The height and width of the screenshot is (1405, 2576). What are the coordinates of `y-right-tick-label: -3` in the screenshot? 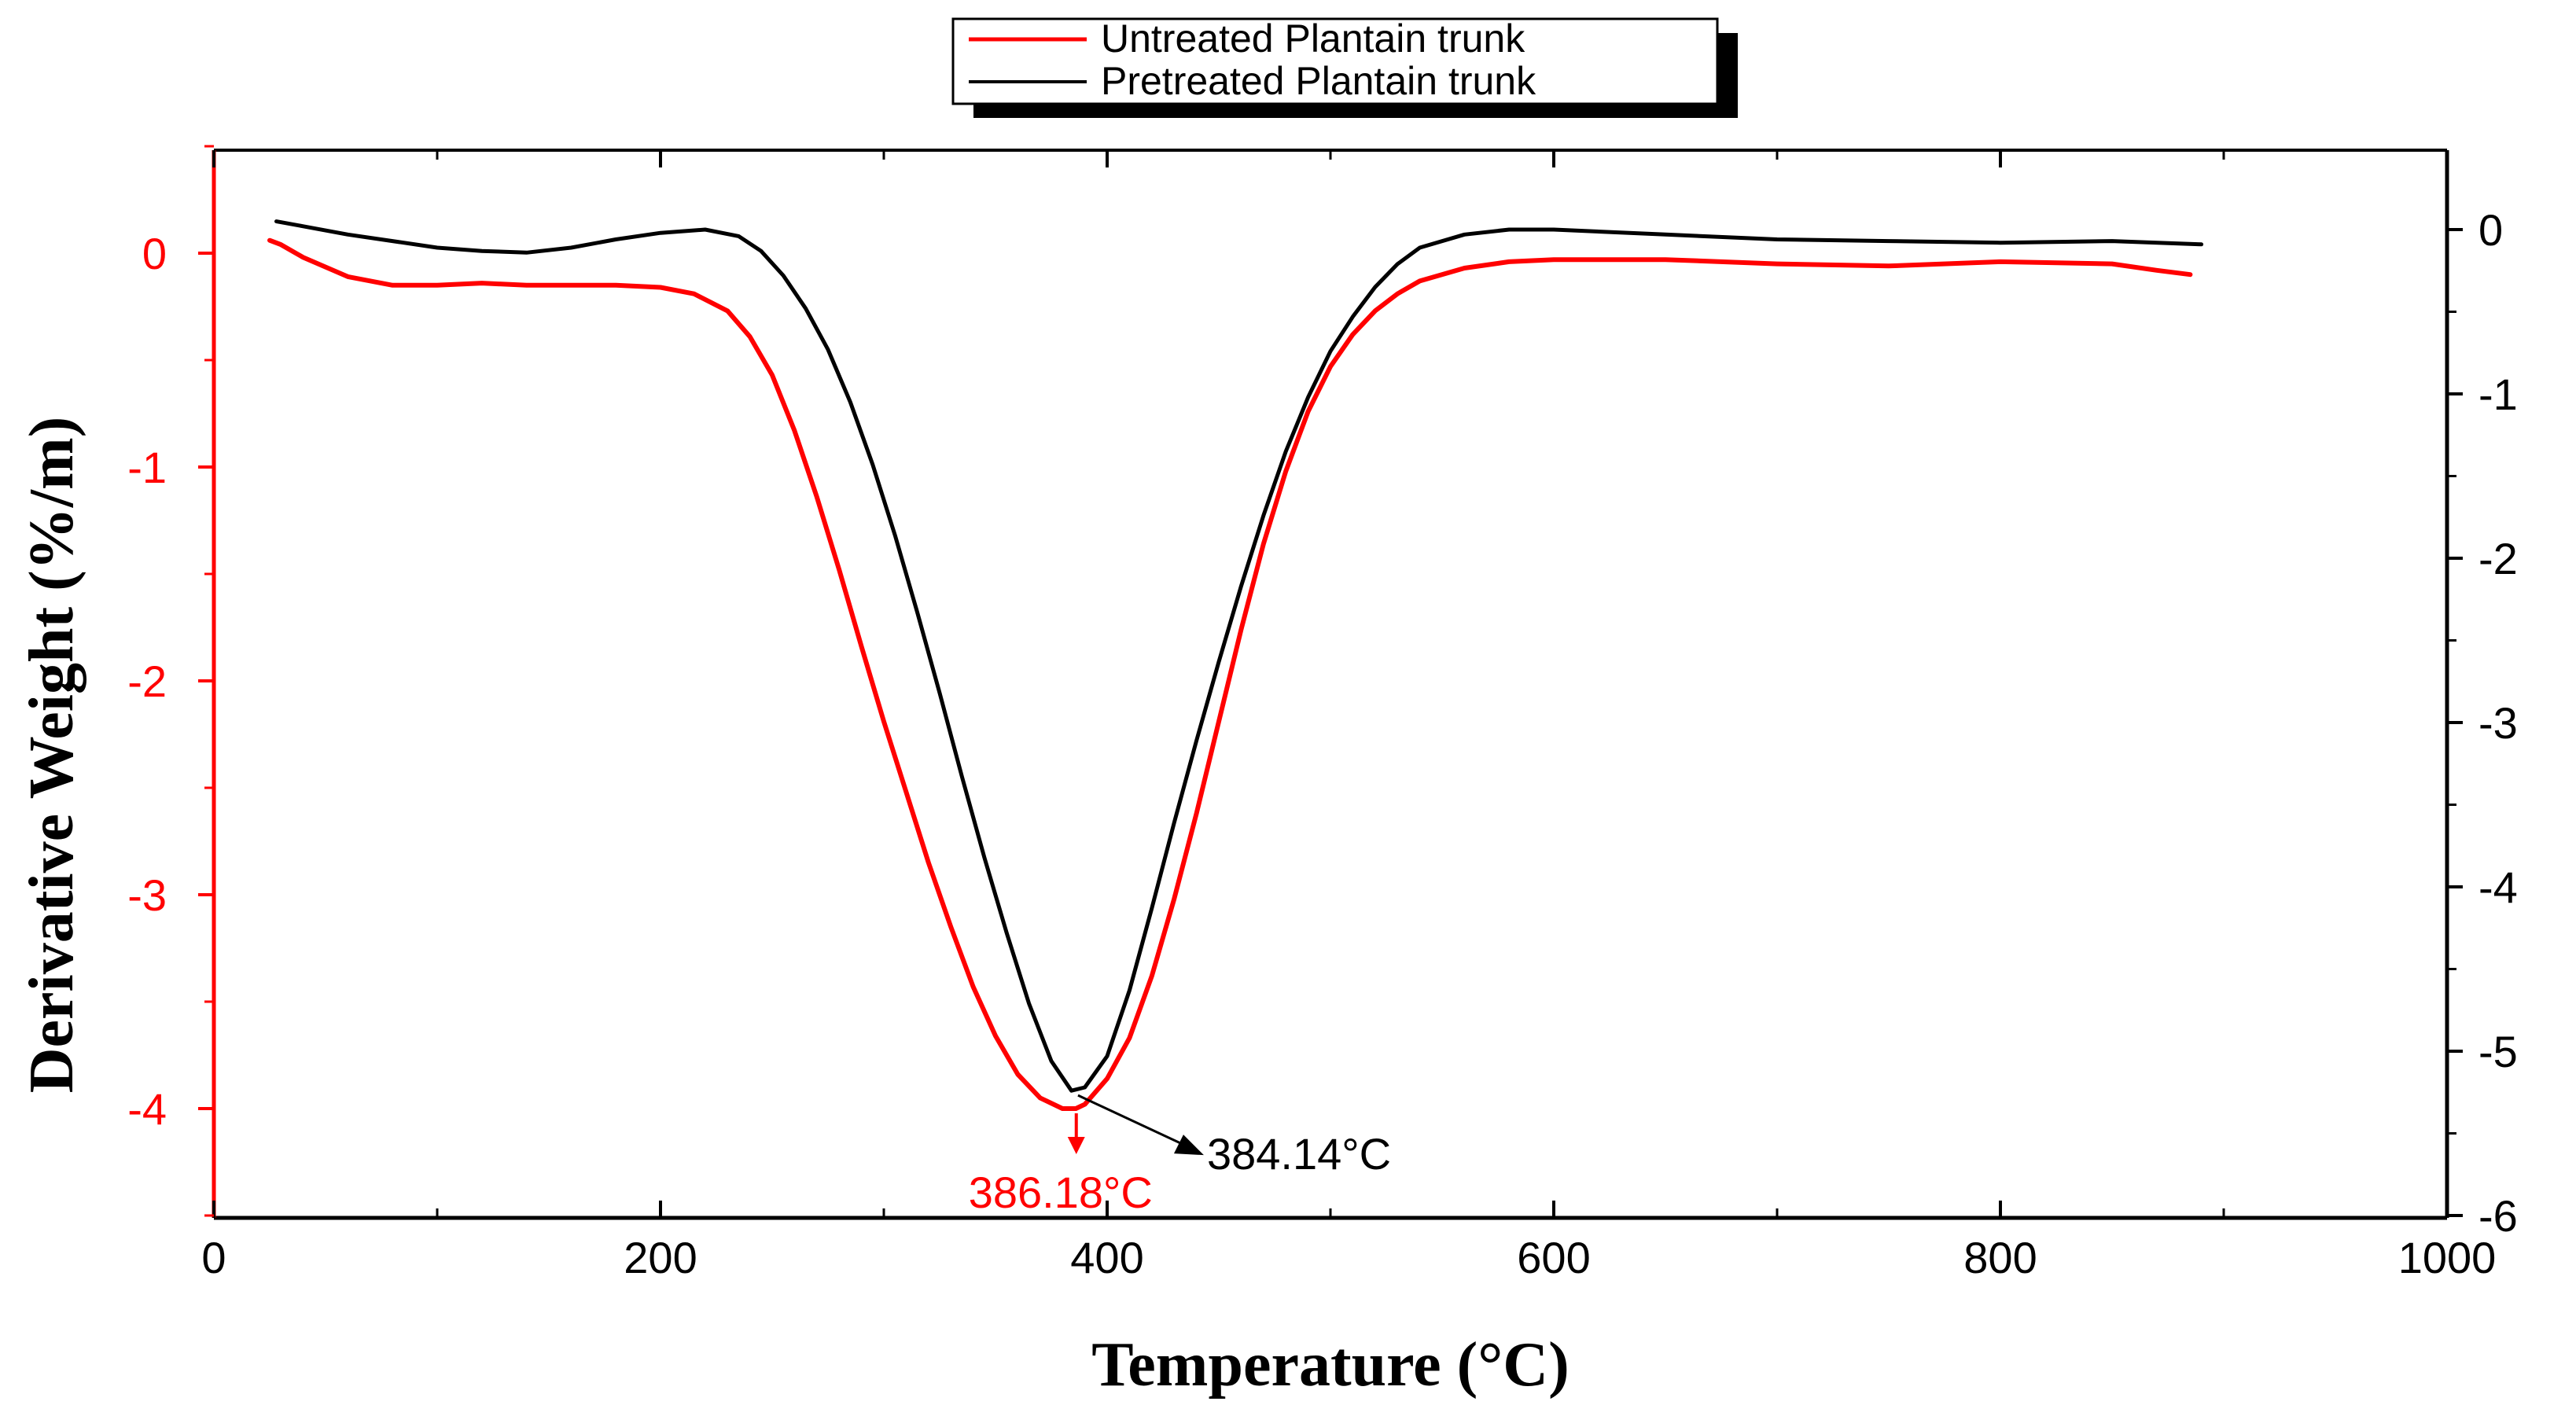 It's located at (2498, 723).